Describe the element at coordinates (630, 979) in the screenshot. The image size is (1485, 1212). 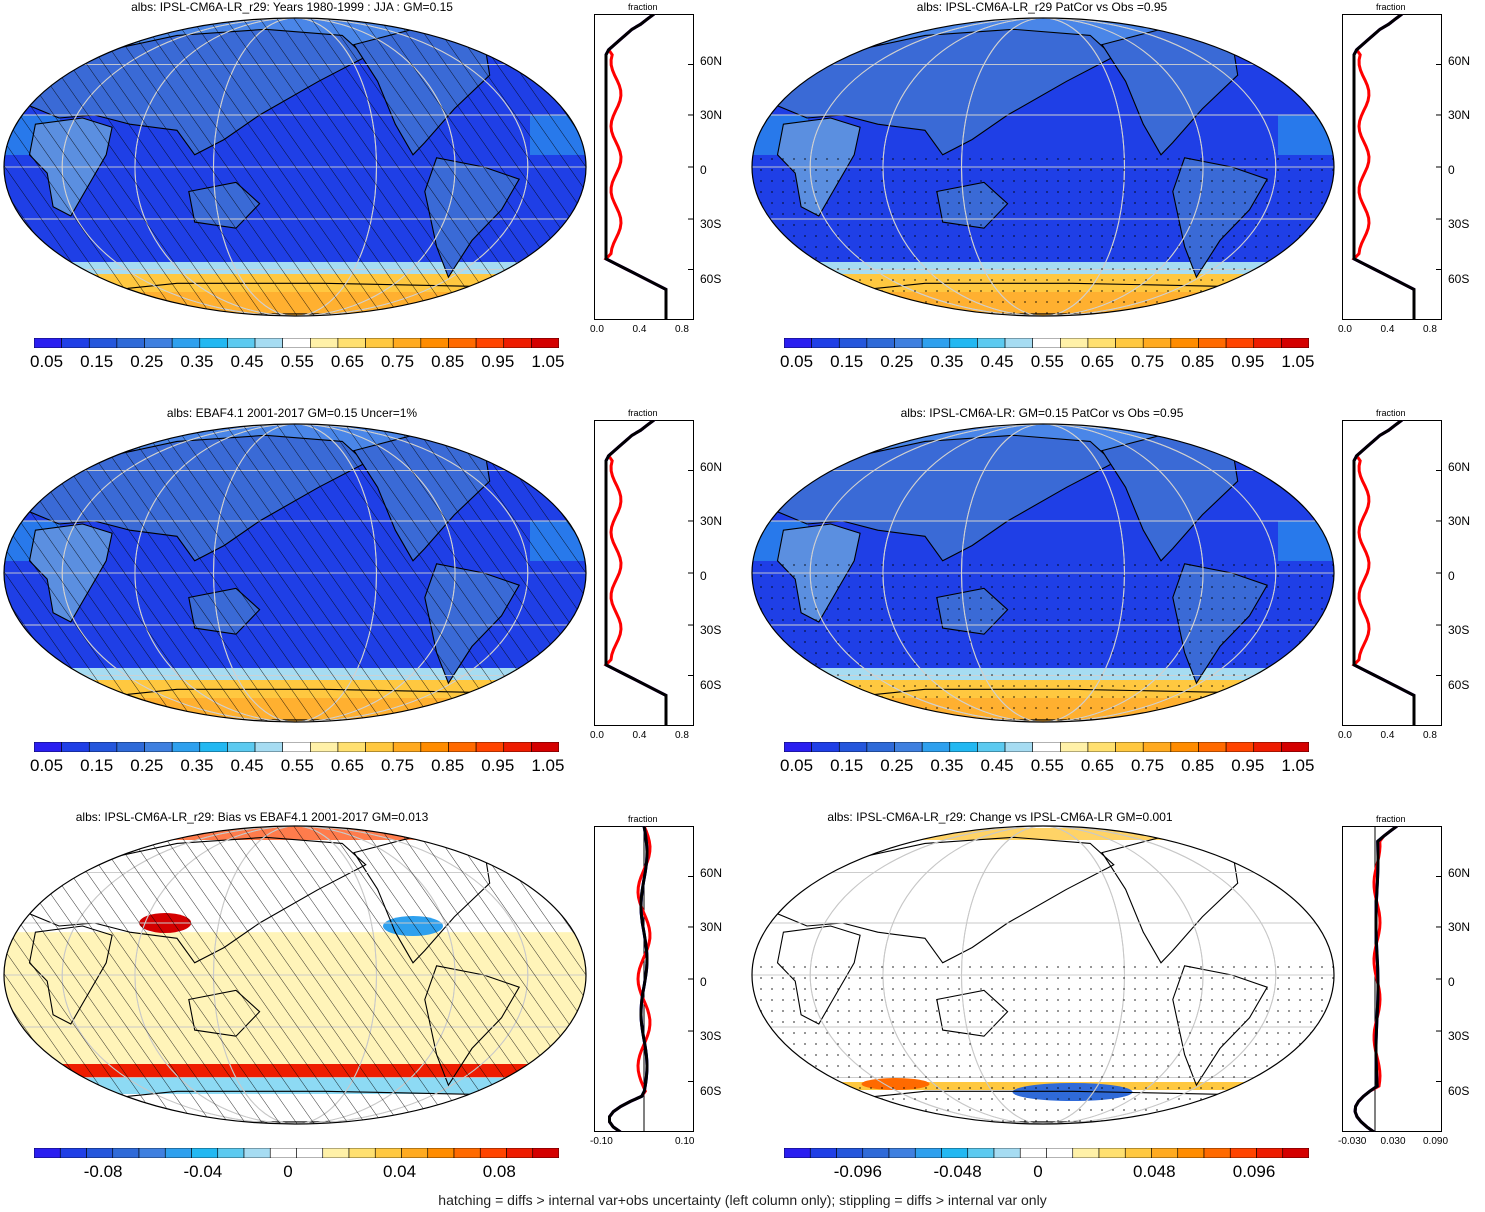
I see `zonal-line-obs` at that location.